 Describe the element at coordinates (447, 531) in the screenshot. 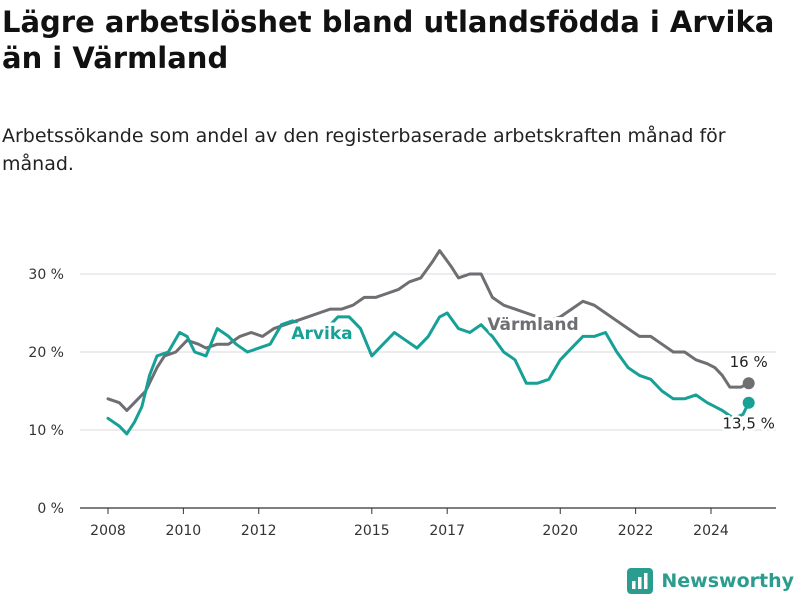

I see `x-tick-label: 2017` at that location.